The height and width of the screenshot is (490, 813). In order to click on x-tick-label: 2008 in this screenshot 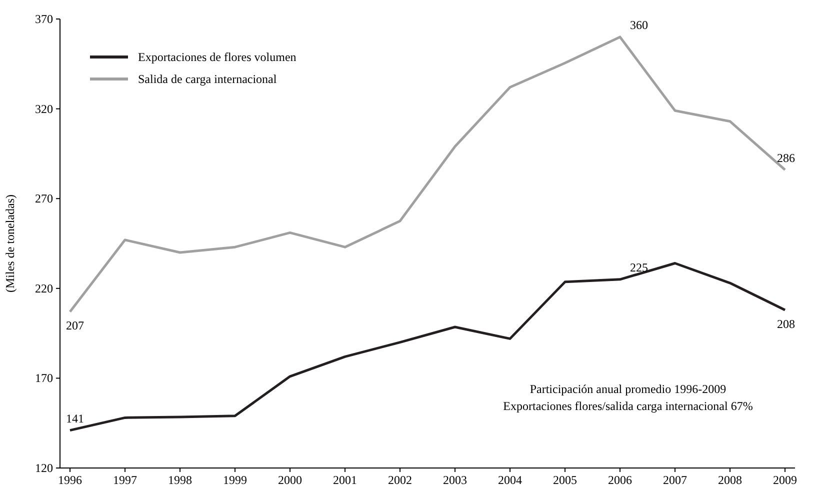, I will do `click(730, 480)`.